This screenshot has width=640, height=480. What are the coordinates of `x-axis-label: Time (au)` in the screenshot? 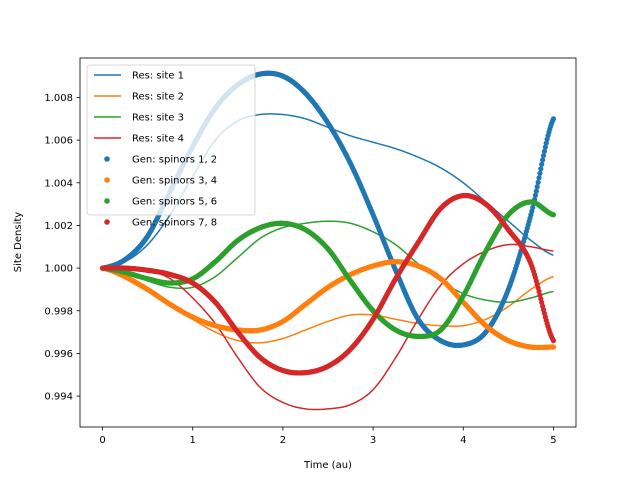 It's located at (327, 465).